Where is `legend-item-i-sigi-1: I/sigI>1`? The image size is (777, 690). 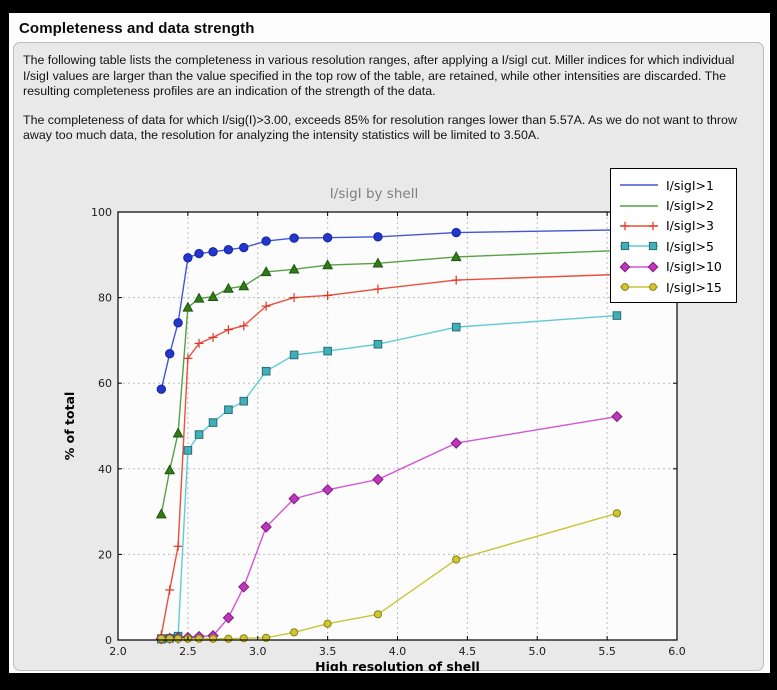
legend-item-i-sigi-1: I/sigI>1 is located at coordinates (677, 185).